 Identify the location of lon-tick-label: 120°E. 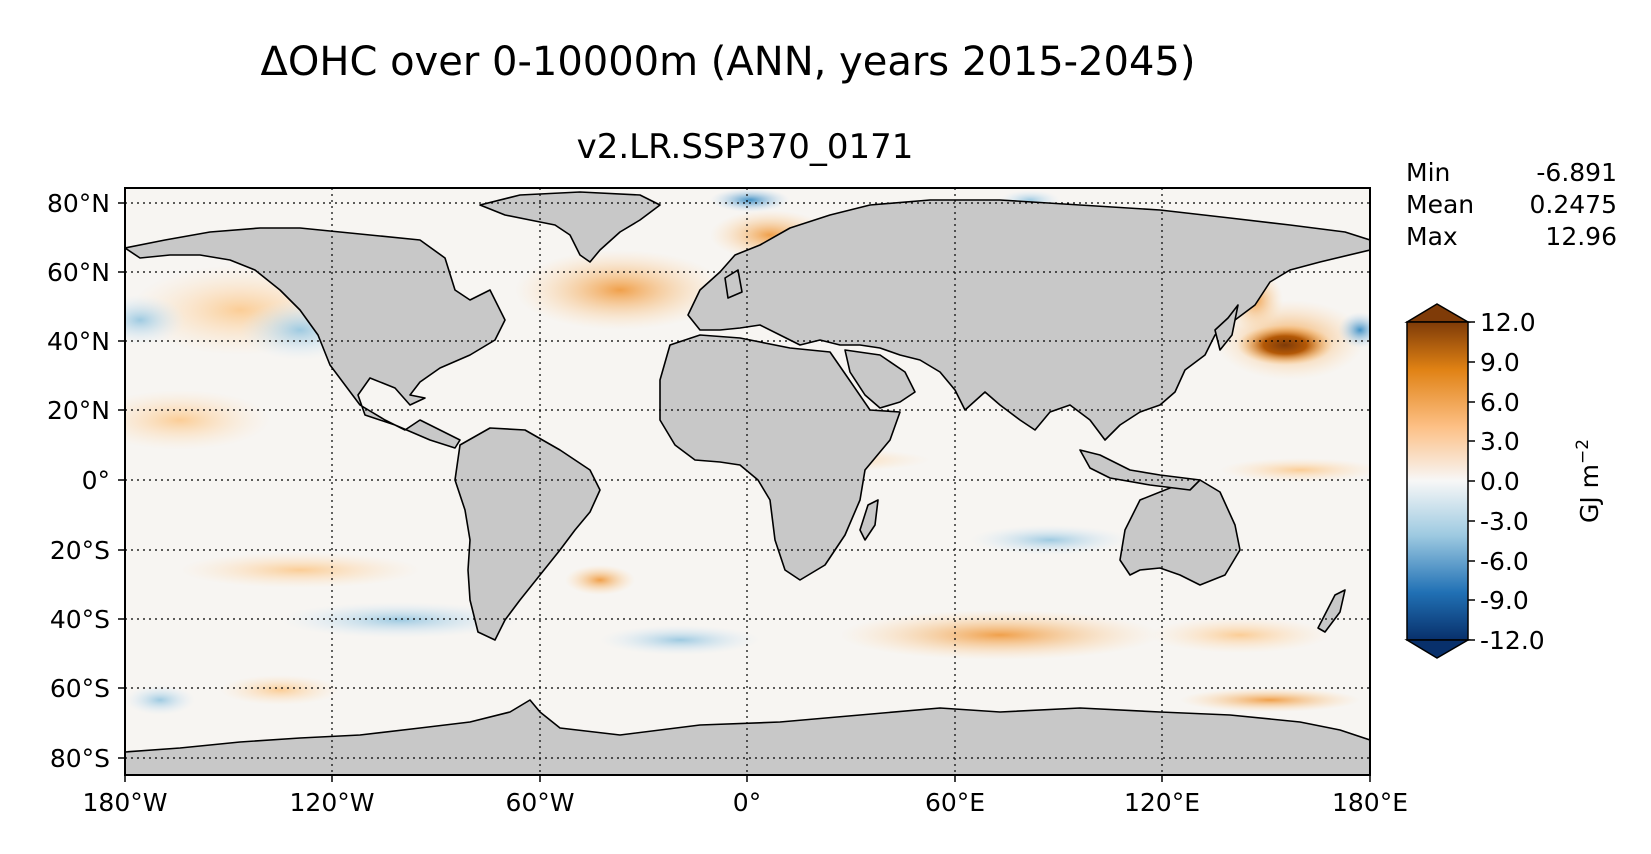
(1162, 802).